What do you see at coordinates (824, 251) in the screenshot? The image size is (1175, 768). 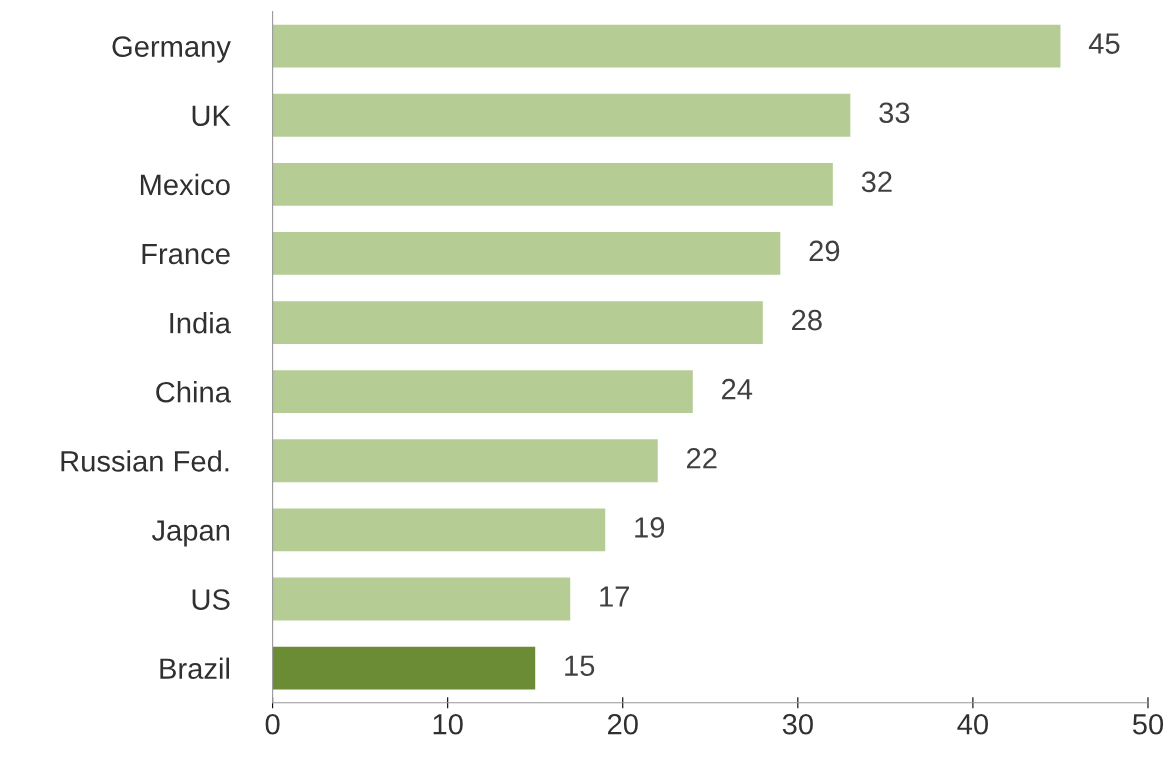 I see `data-label: 29` at bounding box center [824, 251].